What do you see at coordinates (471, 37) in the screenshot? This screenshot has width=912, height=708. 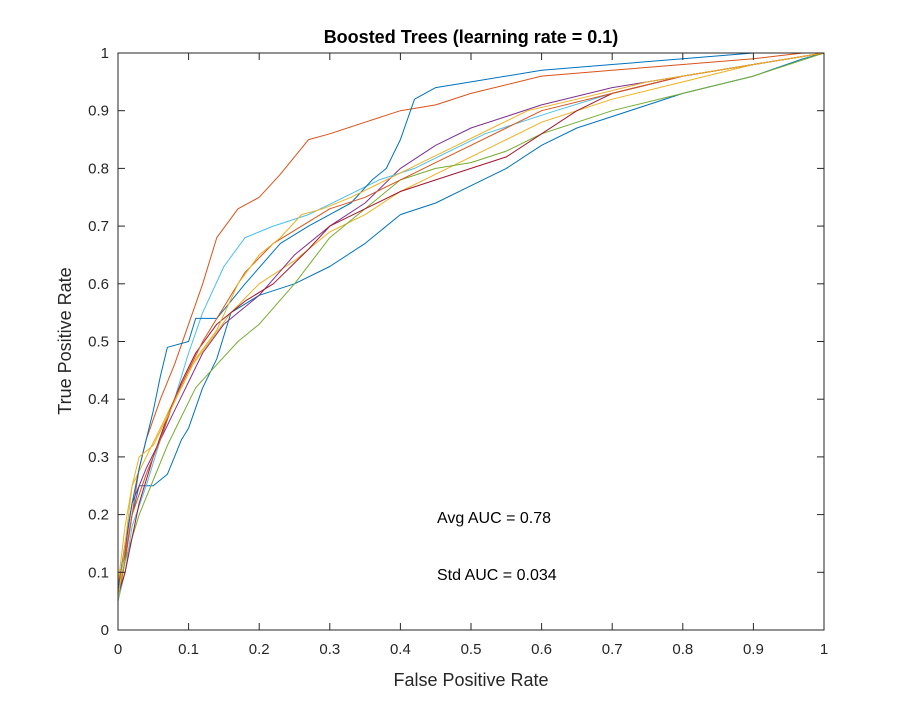 I see `chart-title: Boosted Trees (learning rate = 0.1)` at bounding box center [471, 37].